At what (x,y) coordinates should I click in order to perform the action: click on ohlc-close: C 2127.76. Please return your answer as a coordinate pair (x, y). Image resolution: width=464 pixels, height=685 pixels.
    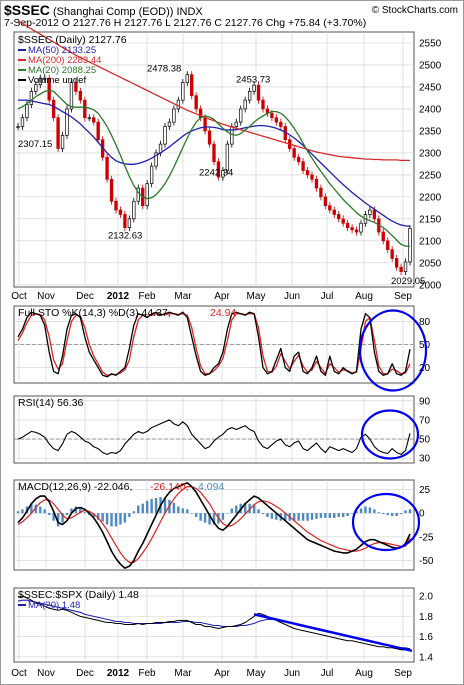
    Looking at the image, I should click on (238, 23).